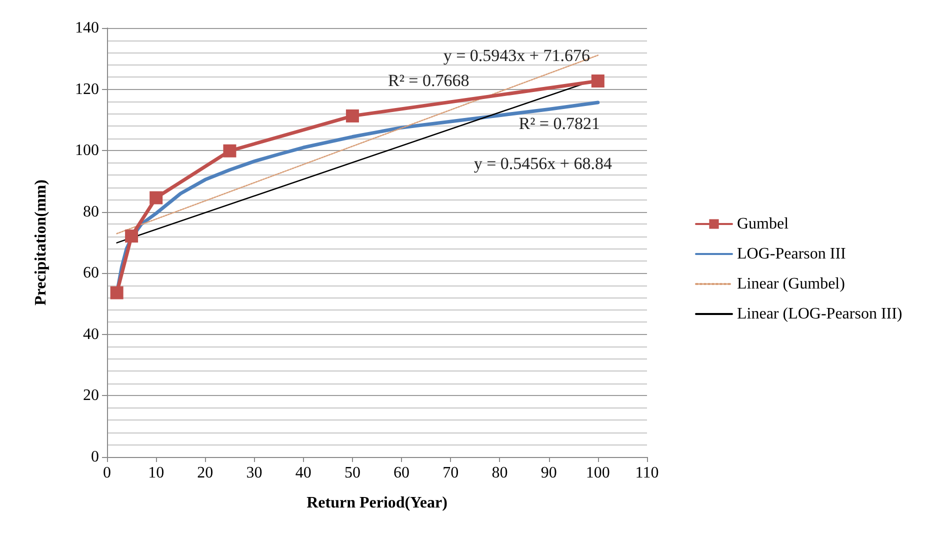  Describe the element at coordinates (598, 473) in the screenshot. I see `x-tick-label: 100` at that location.